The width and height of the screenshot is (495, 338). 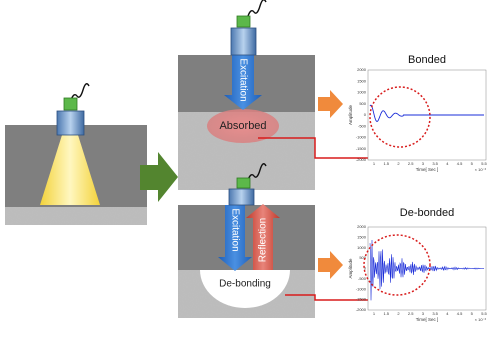 What do you see at coordinates (263, 240) in the screenshot?
I see `reflection-label: Reflection` at bounding box center [263, 240].